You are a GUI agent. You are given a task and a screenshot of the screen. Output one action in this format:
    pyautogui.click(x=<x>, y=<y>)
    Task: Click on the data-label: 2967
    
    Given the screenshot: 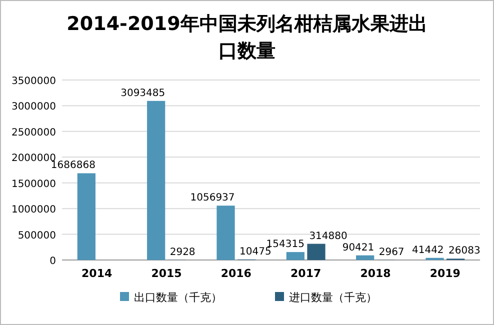 What is the action you would take?
    pyautogui.click(x=391, y=252)
    